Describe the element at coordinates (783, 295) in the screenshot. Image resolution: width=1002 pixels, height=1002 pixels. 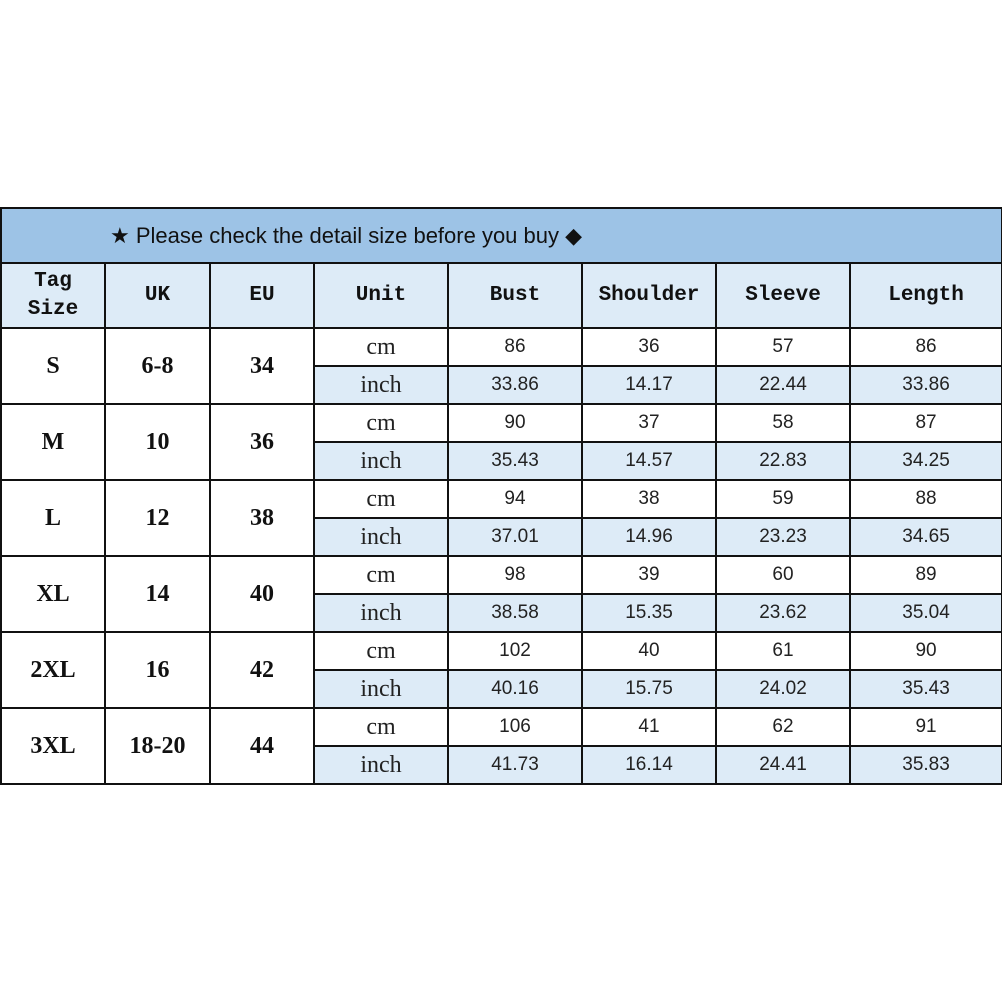
I see `column-header: Sleeve` at that location.